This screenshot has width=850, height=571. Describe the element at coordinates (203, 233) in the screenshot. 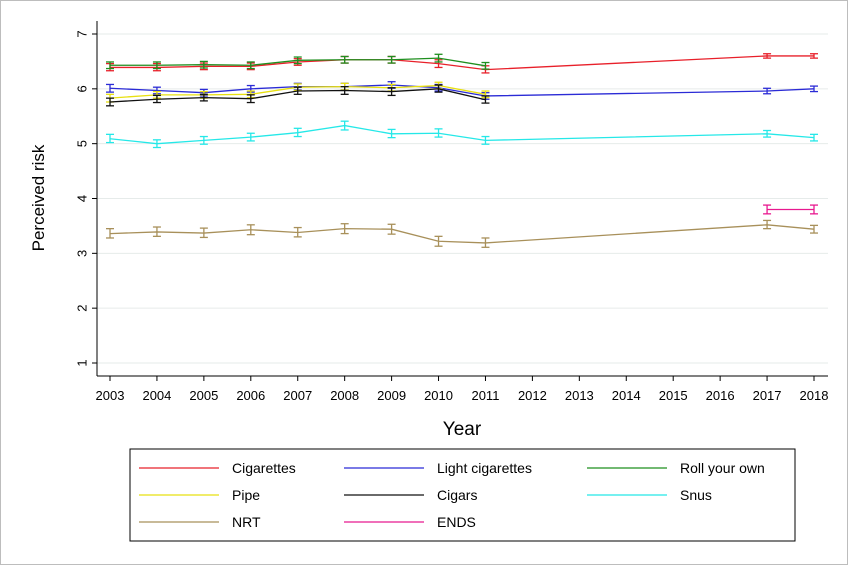

I see `error-bar-nrt-2005` at that location.